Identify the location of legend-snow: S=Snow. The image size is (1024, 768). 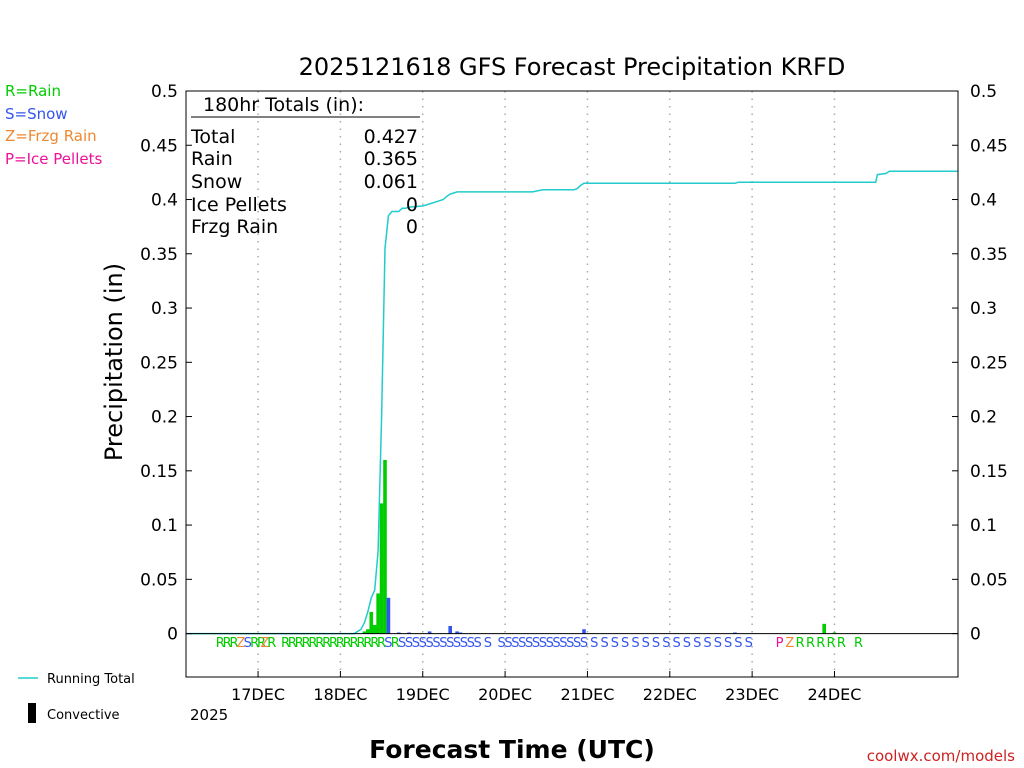
(36, 114).